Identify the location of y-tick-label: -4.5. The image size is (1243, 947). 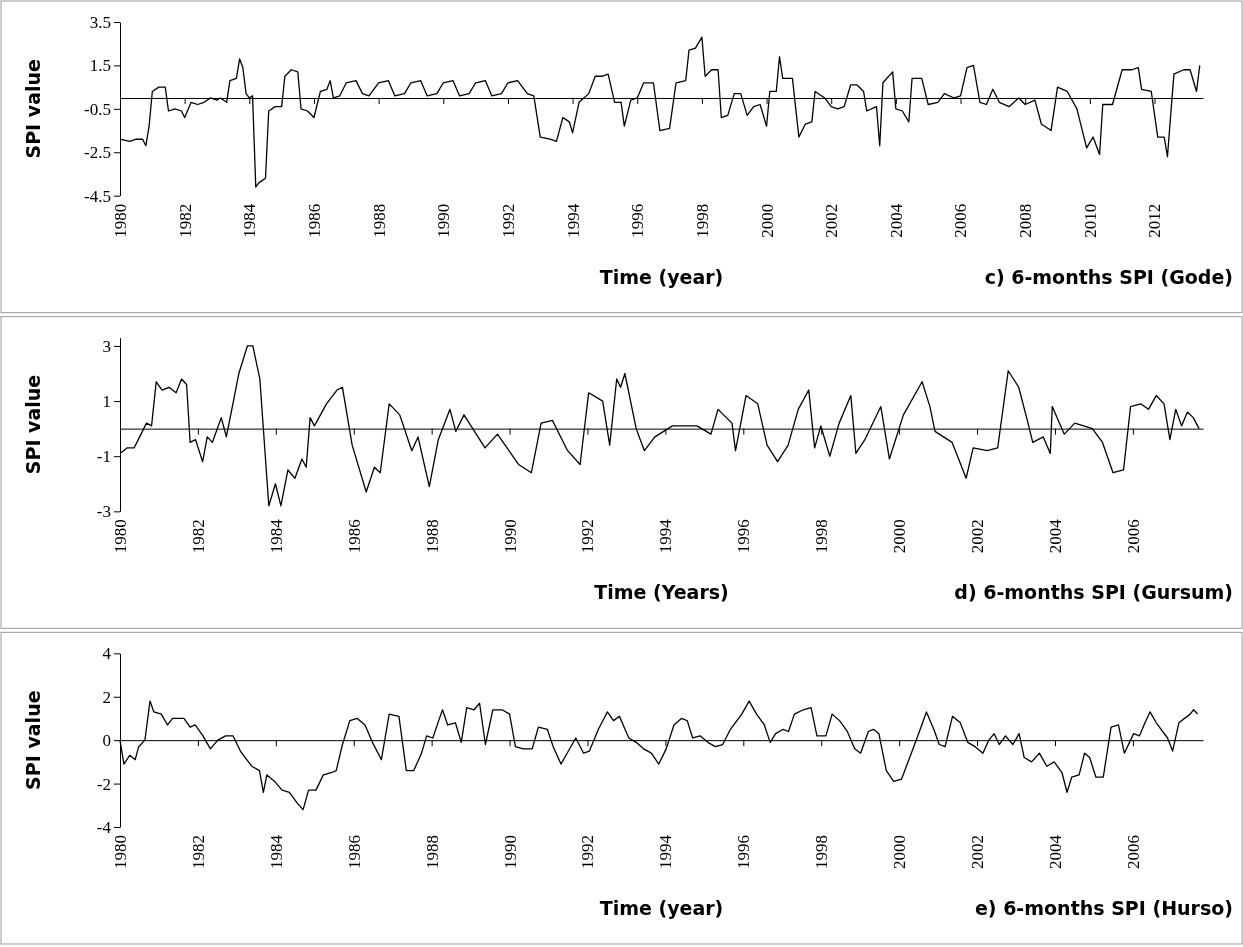
(97, 196).